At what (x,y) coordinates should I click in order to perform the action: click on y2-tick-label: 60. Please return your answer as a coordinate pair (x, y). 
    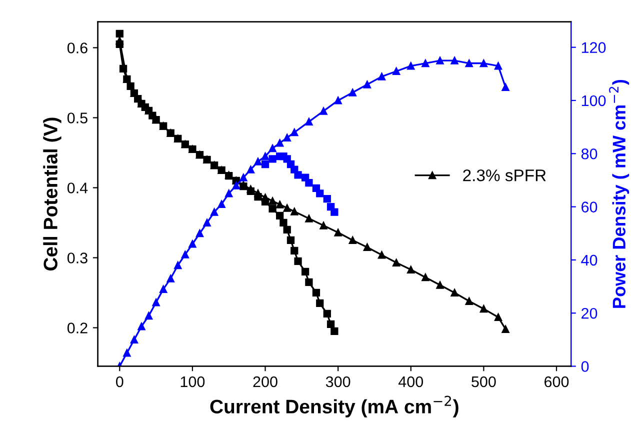
    Looking at the image, I should click on (590, 207).